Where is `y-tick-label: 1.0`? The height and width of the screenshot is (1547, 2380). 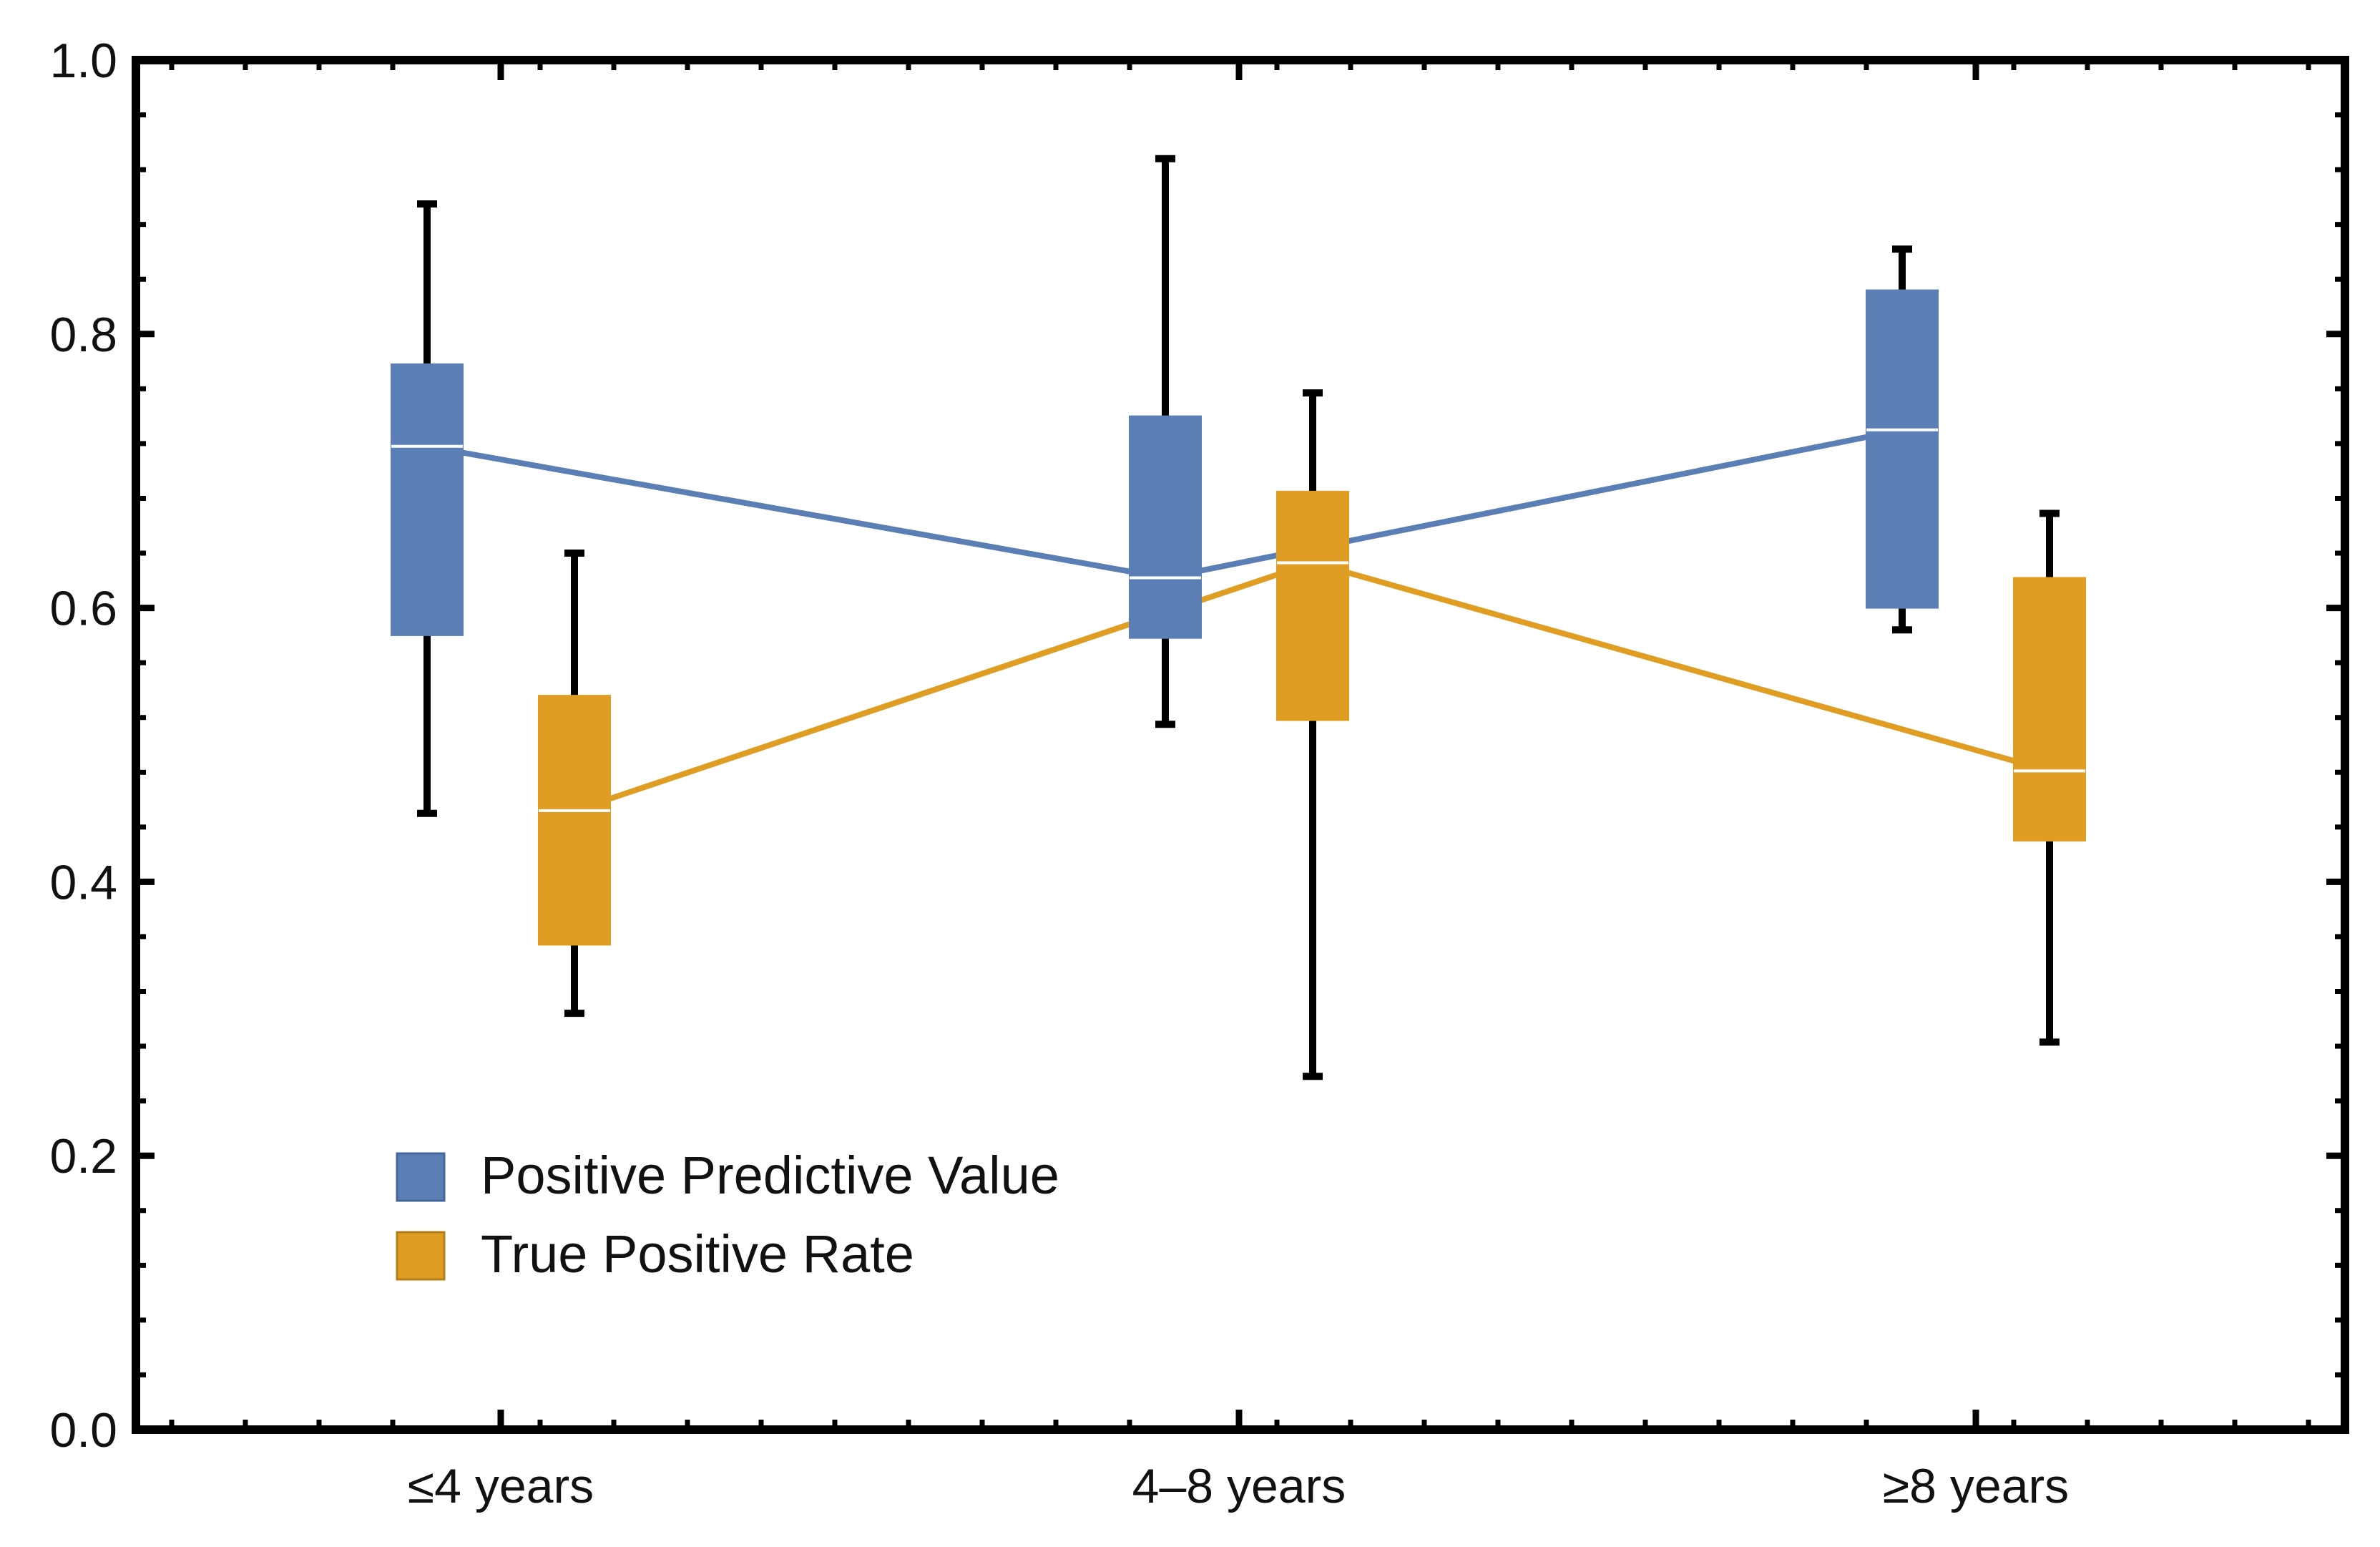 y-tick-label: 1.0 is located at coordinates (83, 61).